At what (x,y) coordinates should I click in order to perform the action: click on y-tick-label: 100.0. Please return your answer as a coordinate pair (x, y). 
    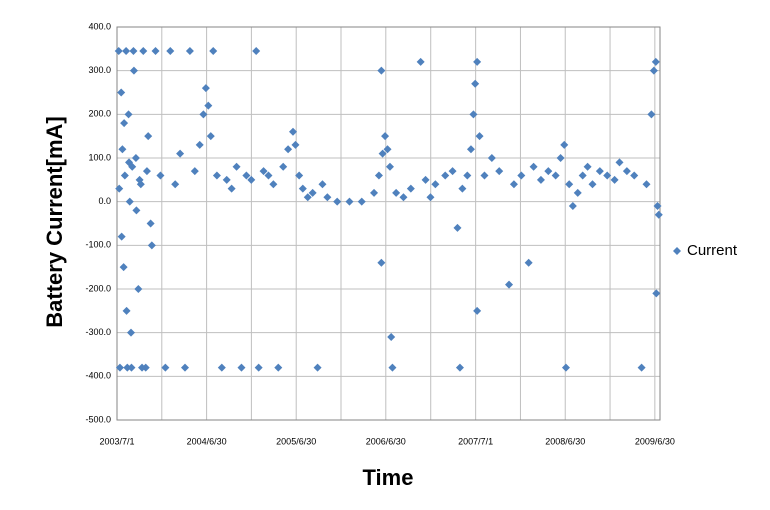
    Looking at the image, I should click on (99, 157).